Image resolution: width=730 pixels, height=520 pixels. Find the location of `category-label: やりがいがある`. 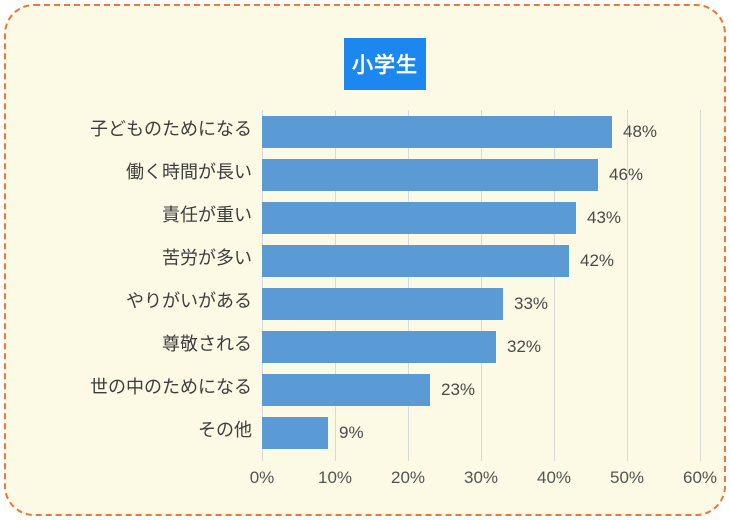

category-label: やりがいがある is located at coordinates (189, 300).